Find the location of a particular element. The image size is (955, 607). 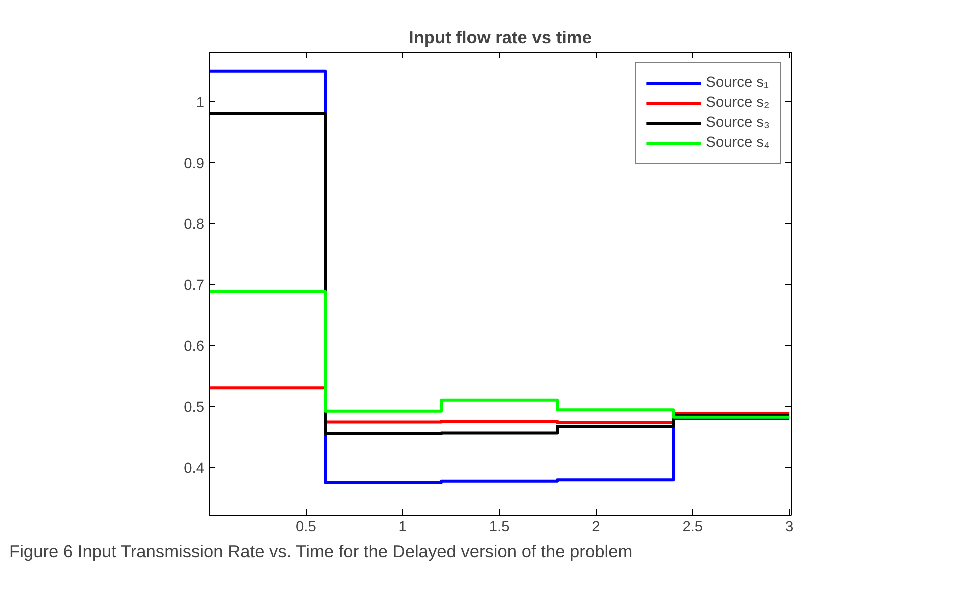

x-tick-label: 2.5 is located at coordinates (693, 528).